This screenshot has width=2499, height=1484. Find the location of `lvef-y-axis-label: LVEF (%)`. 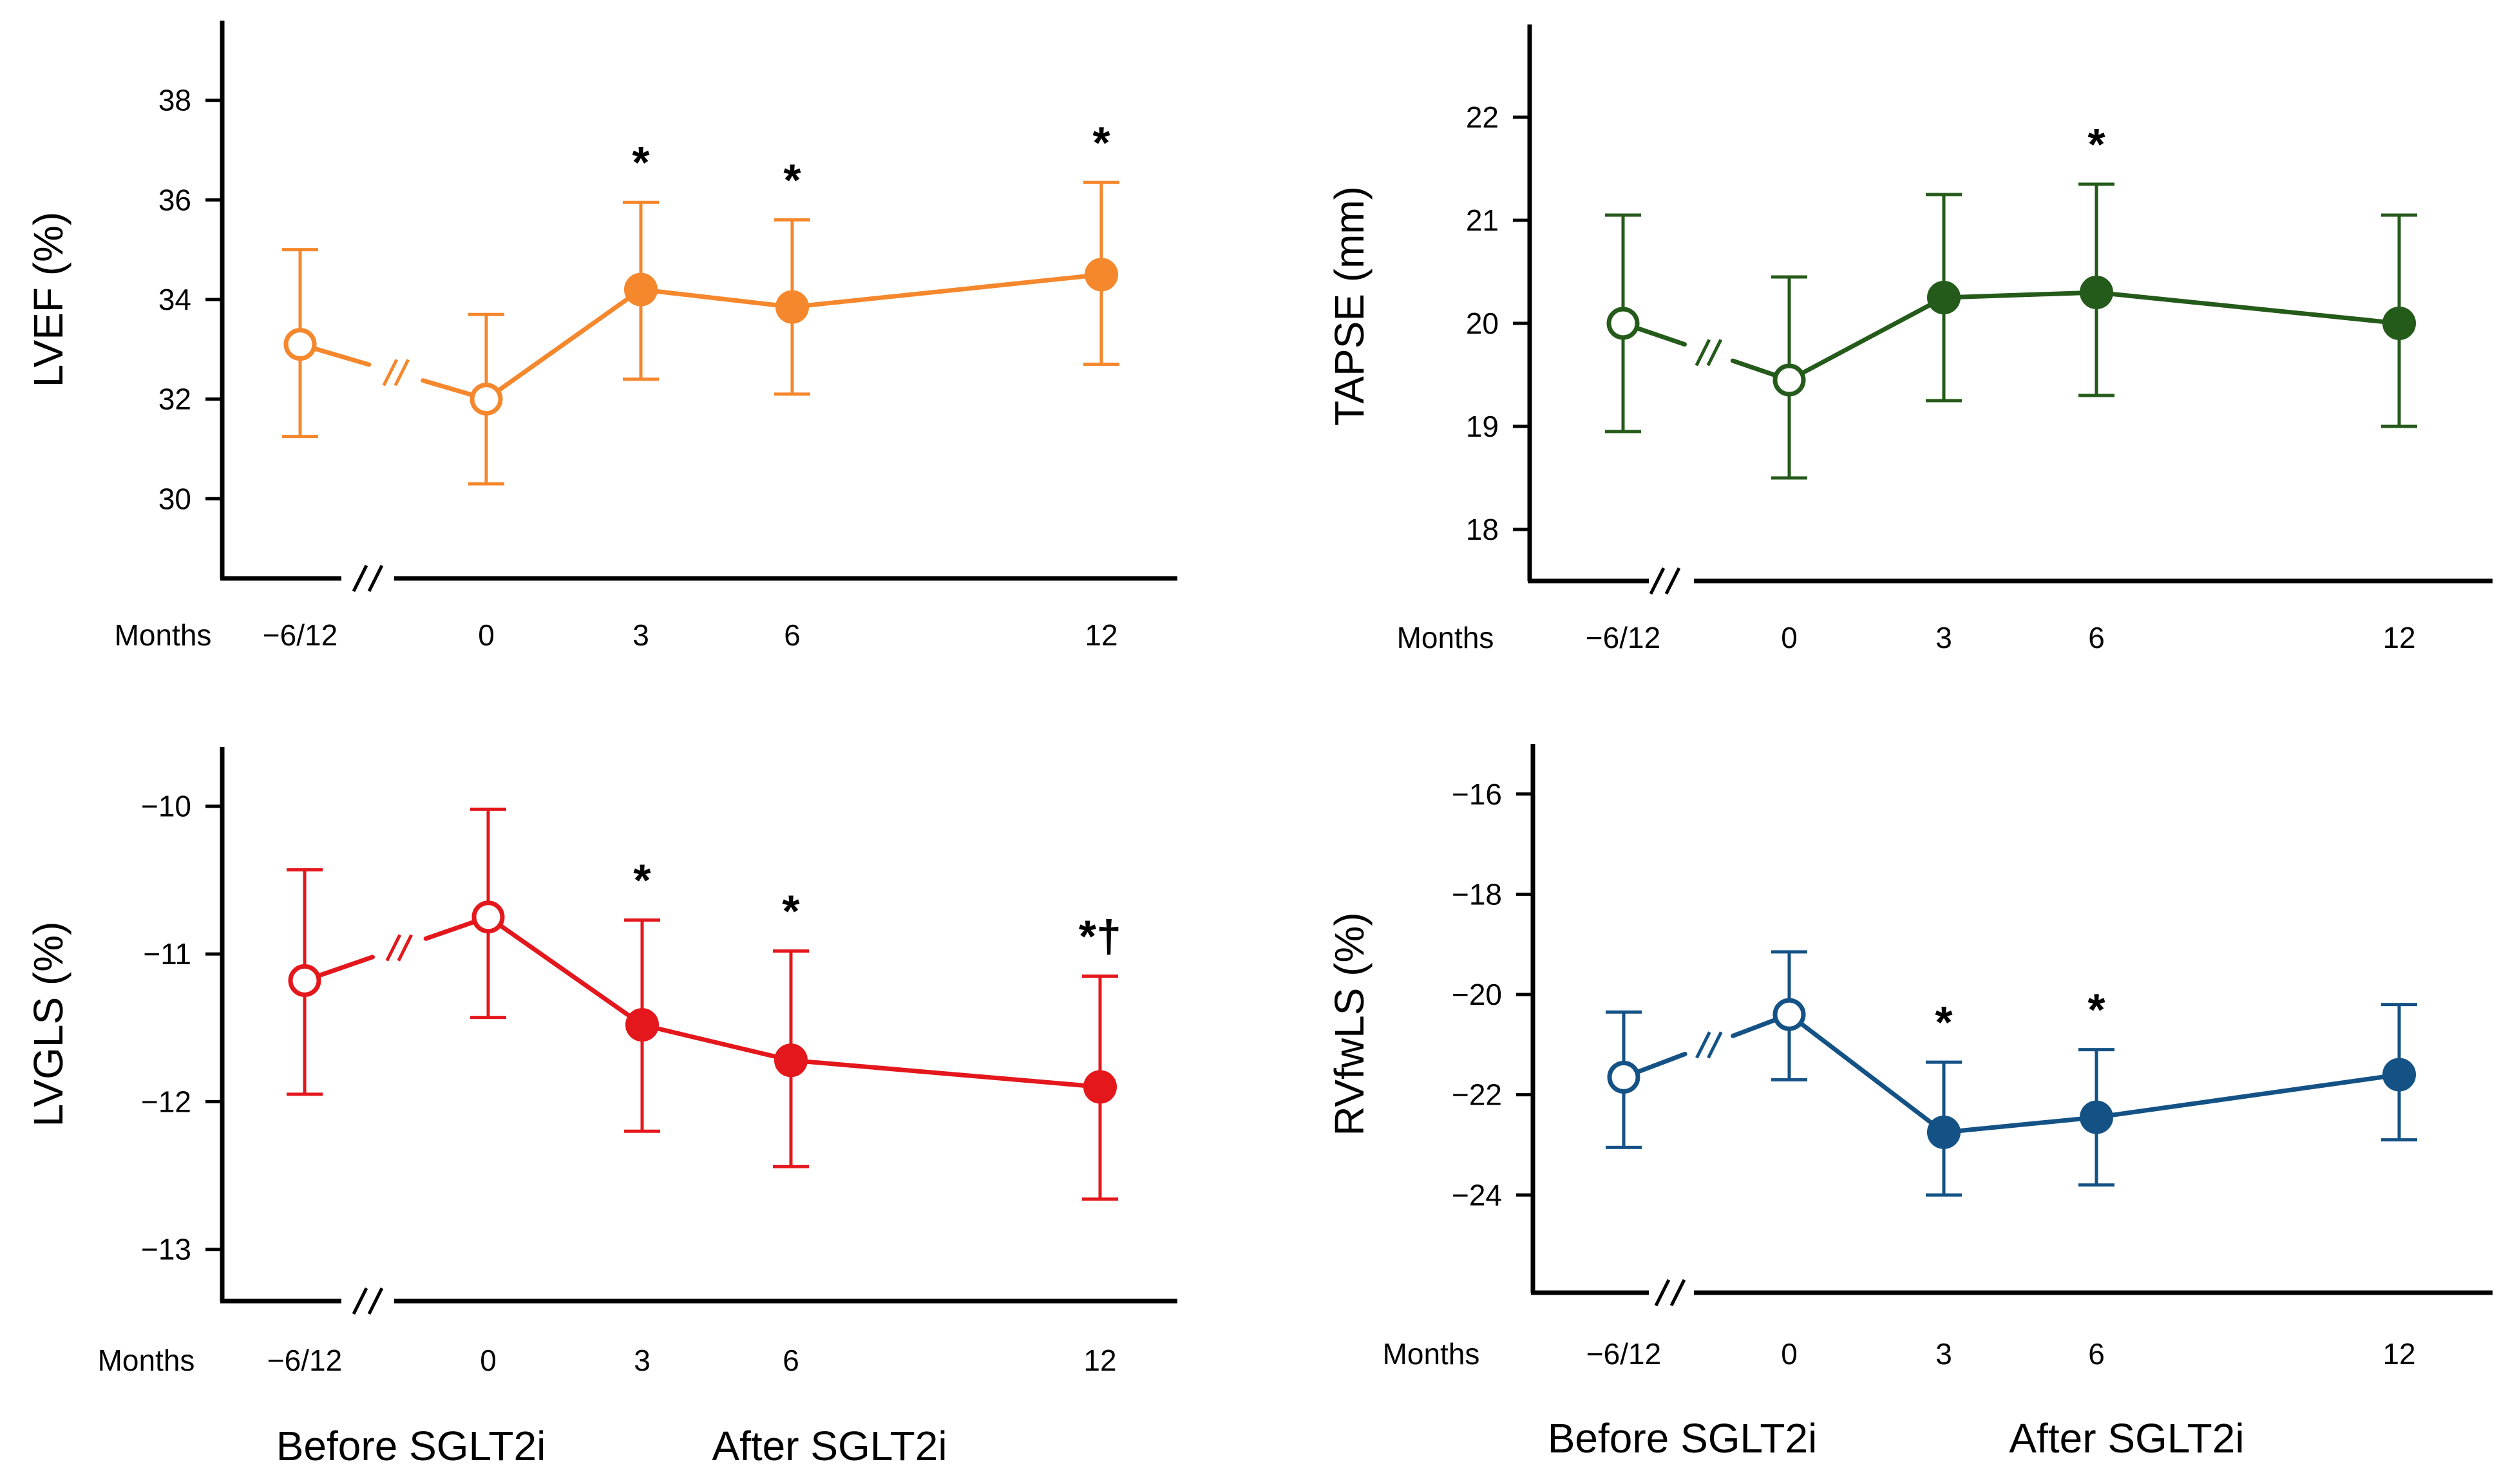

lvef-y-axis-label: LVEF (%) is located at coordinates (48, 300).